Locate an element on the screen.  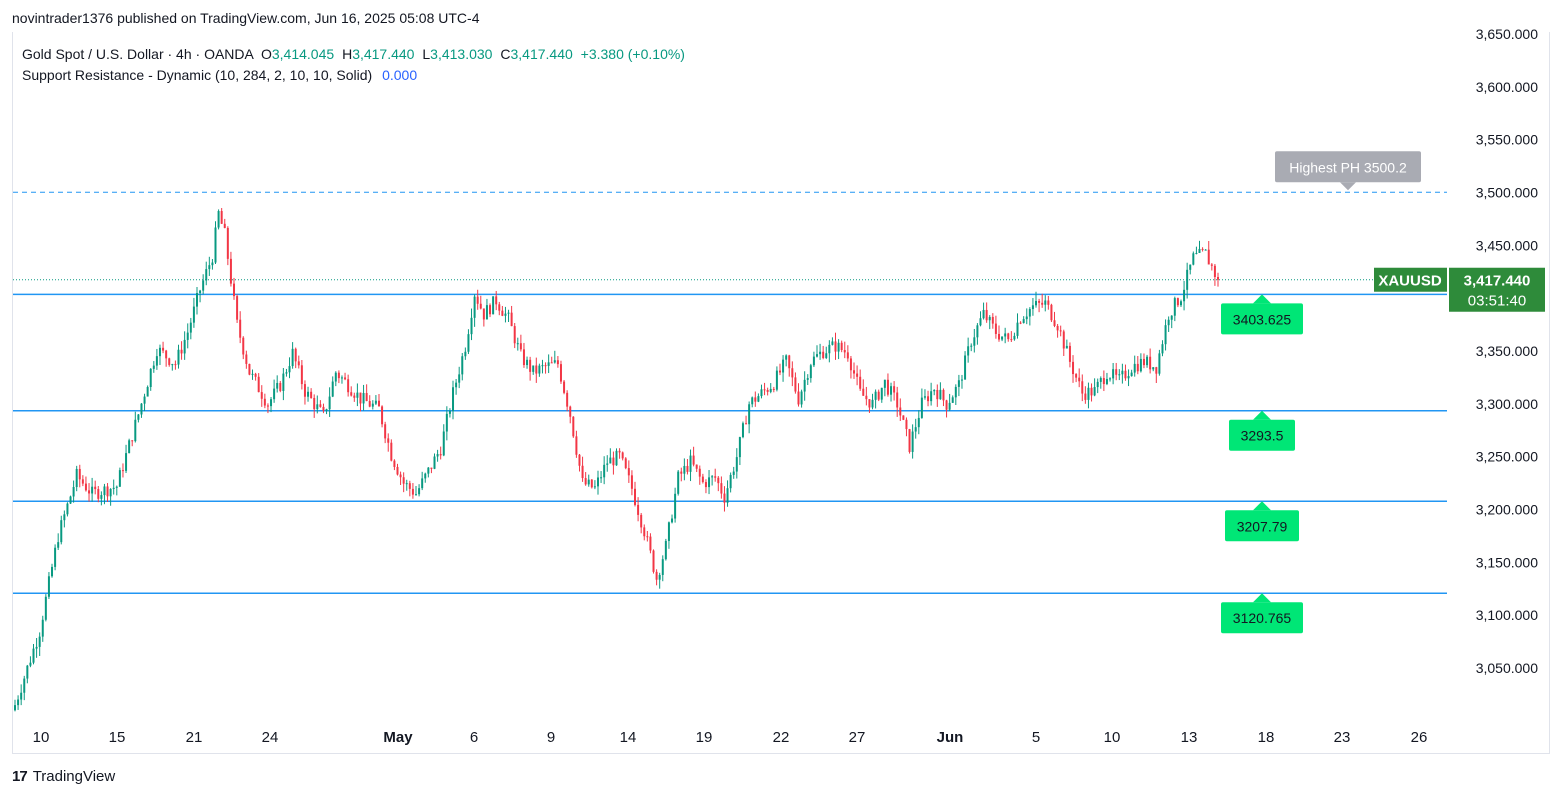
high-value: 3,417.440 is located at coordinates (383, 54).